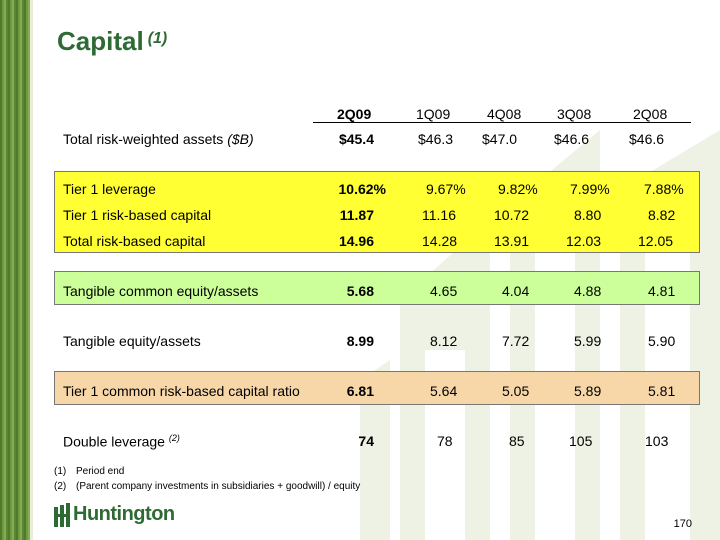 Image resolution: width=720 pixels, height=540 pixels. What do you see at coordinates (500, 139) in the screenshot?
I see `table-cell: $47.0` at bounding box center [500, 139].